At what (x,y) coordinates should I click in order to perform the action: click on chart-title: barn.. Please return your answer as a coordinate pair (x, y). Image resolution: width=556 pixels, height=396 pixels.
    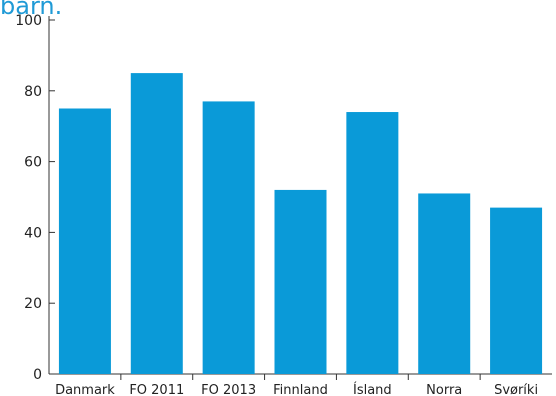
    Looking at the image, I should click on (31, 10).